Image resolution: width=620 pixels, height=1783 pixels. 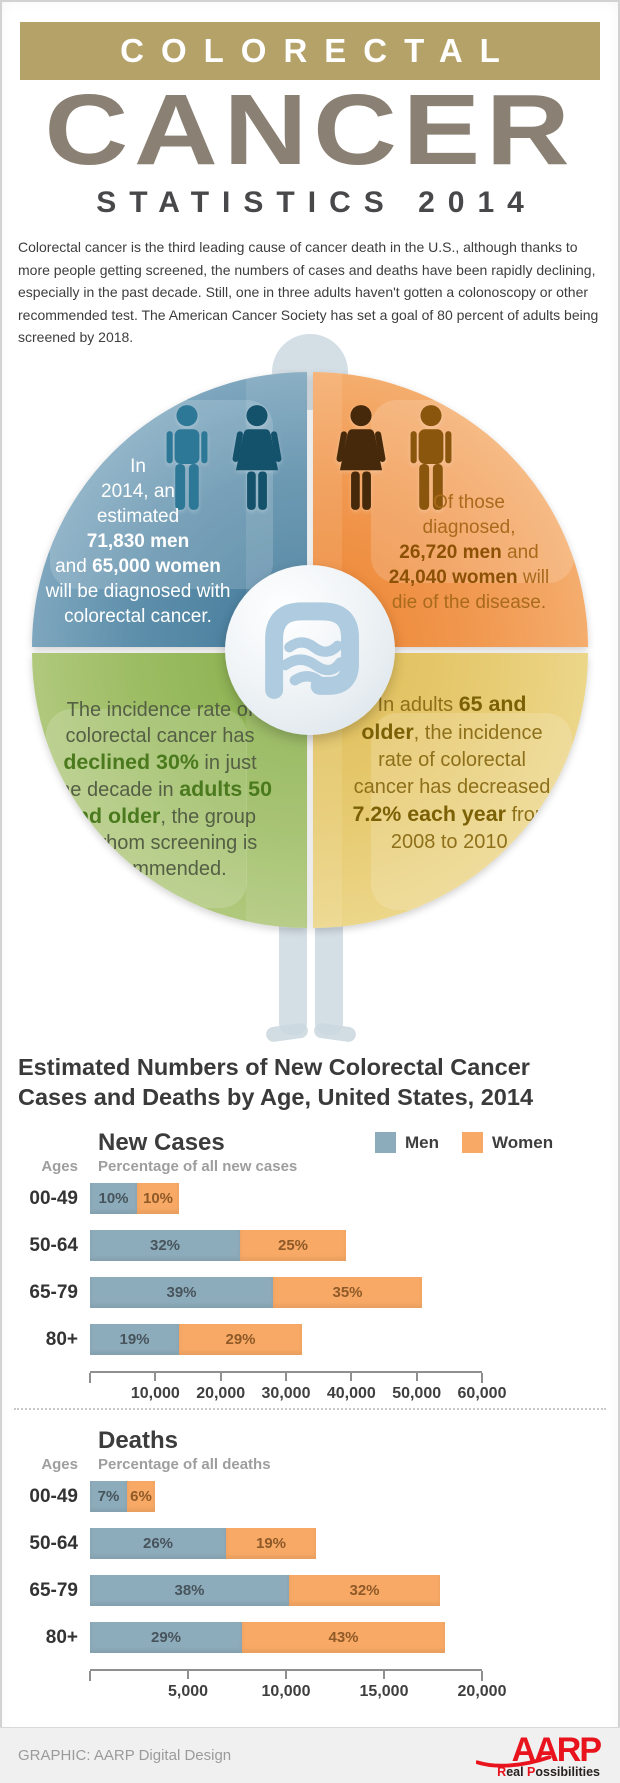 I want to click on women-bar-segment: 19%, so click(x=271, y=1543).